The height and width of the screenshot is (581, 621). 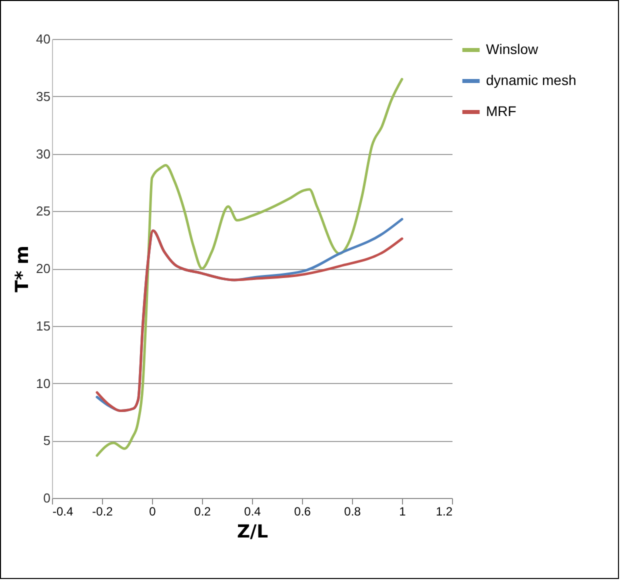 I want to click on x-tick-label: 1, so click(x=402, y=511).